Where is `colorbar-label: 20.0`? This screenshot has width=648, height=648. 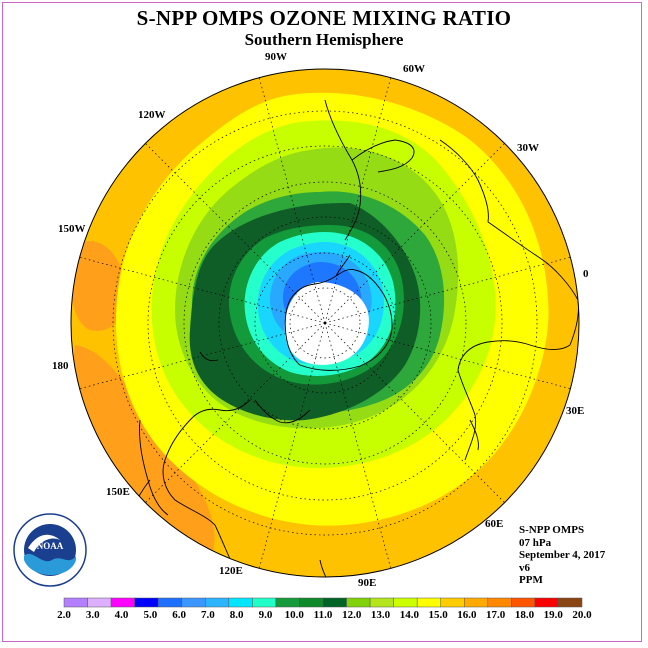
colorbar-label: 20.0 is located at coordinates (582, 615).